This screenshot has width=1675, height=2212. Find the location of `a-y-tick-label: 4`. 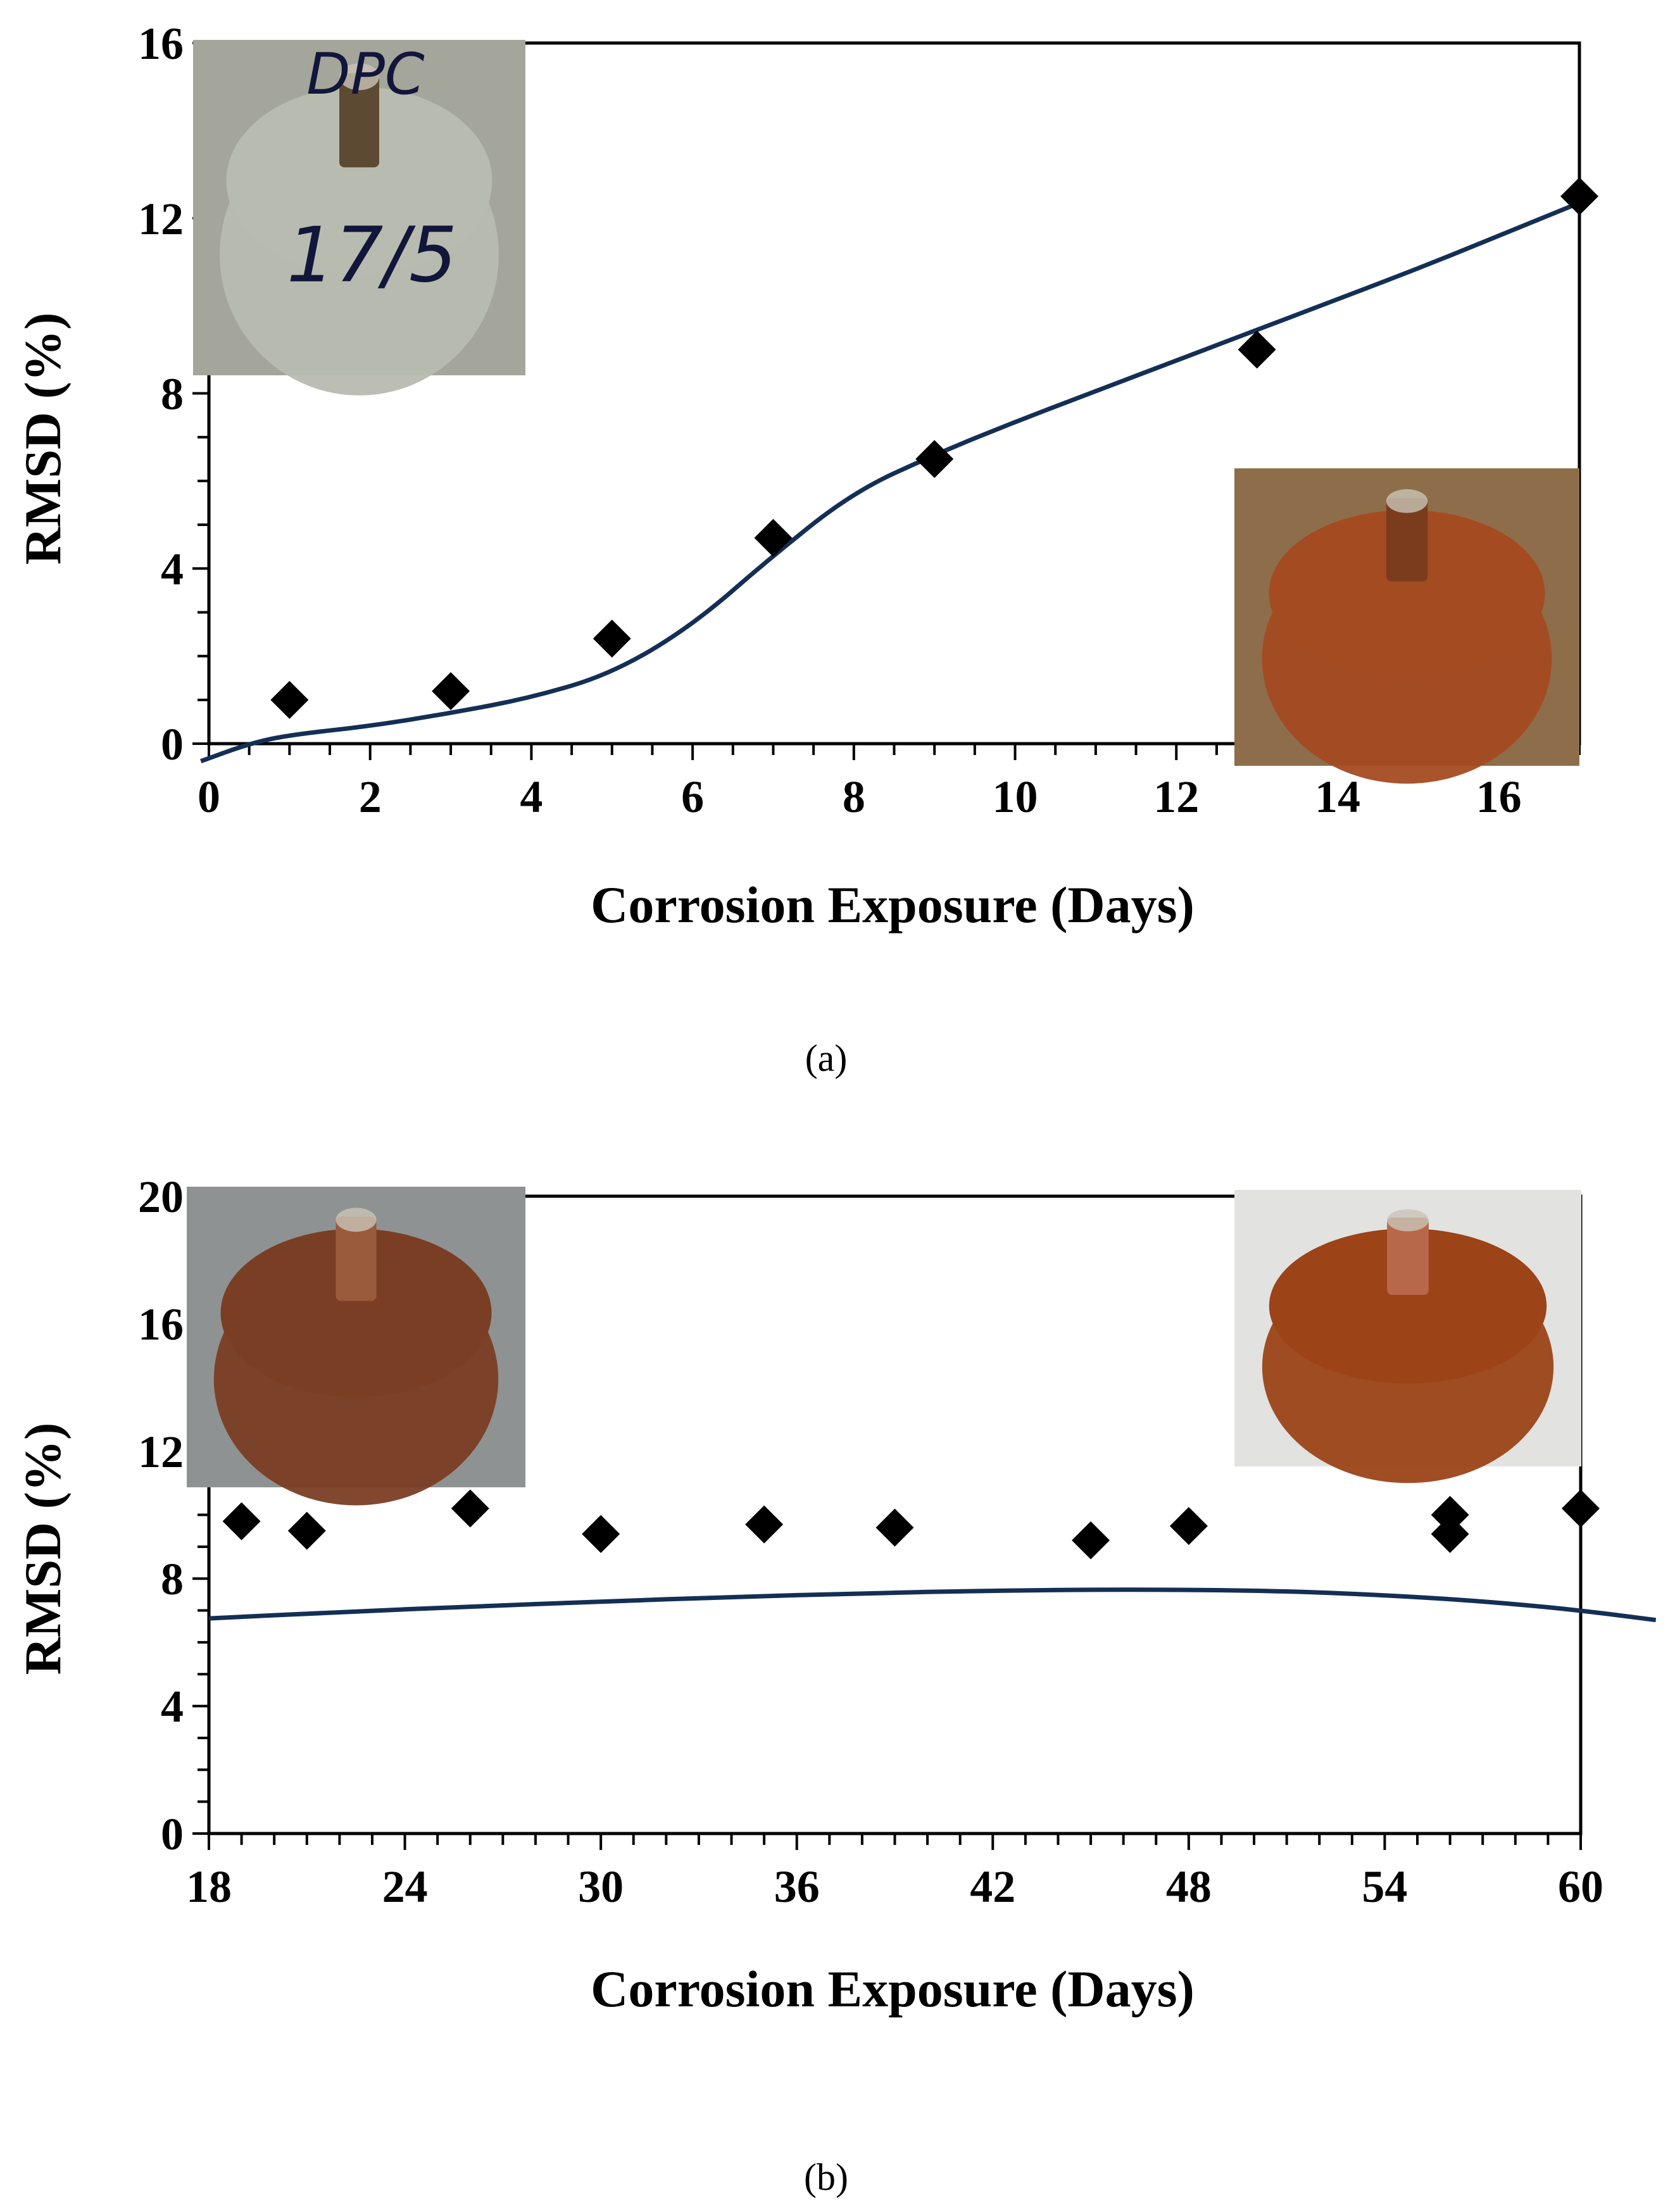

a-y-tick-label: 4 is located at coordinates (172, 569).